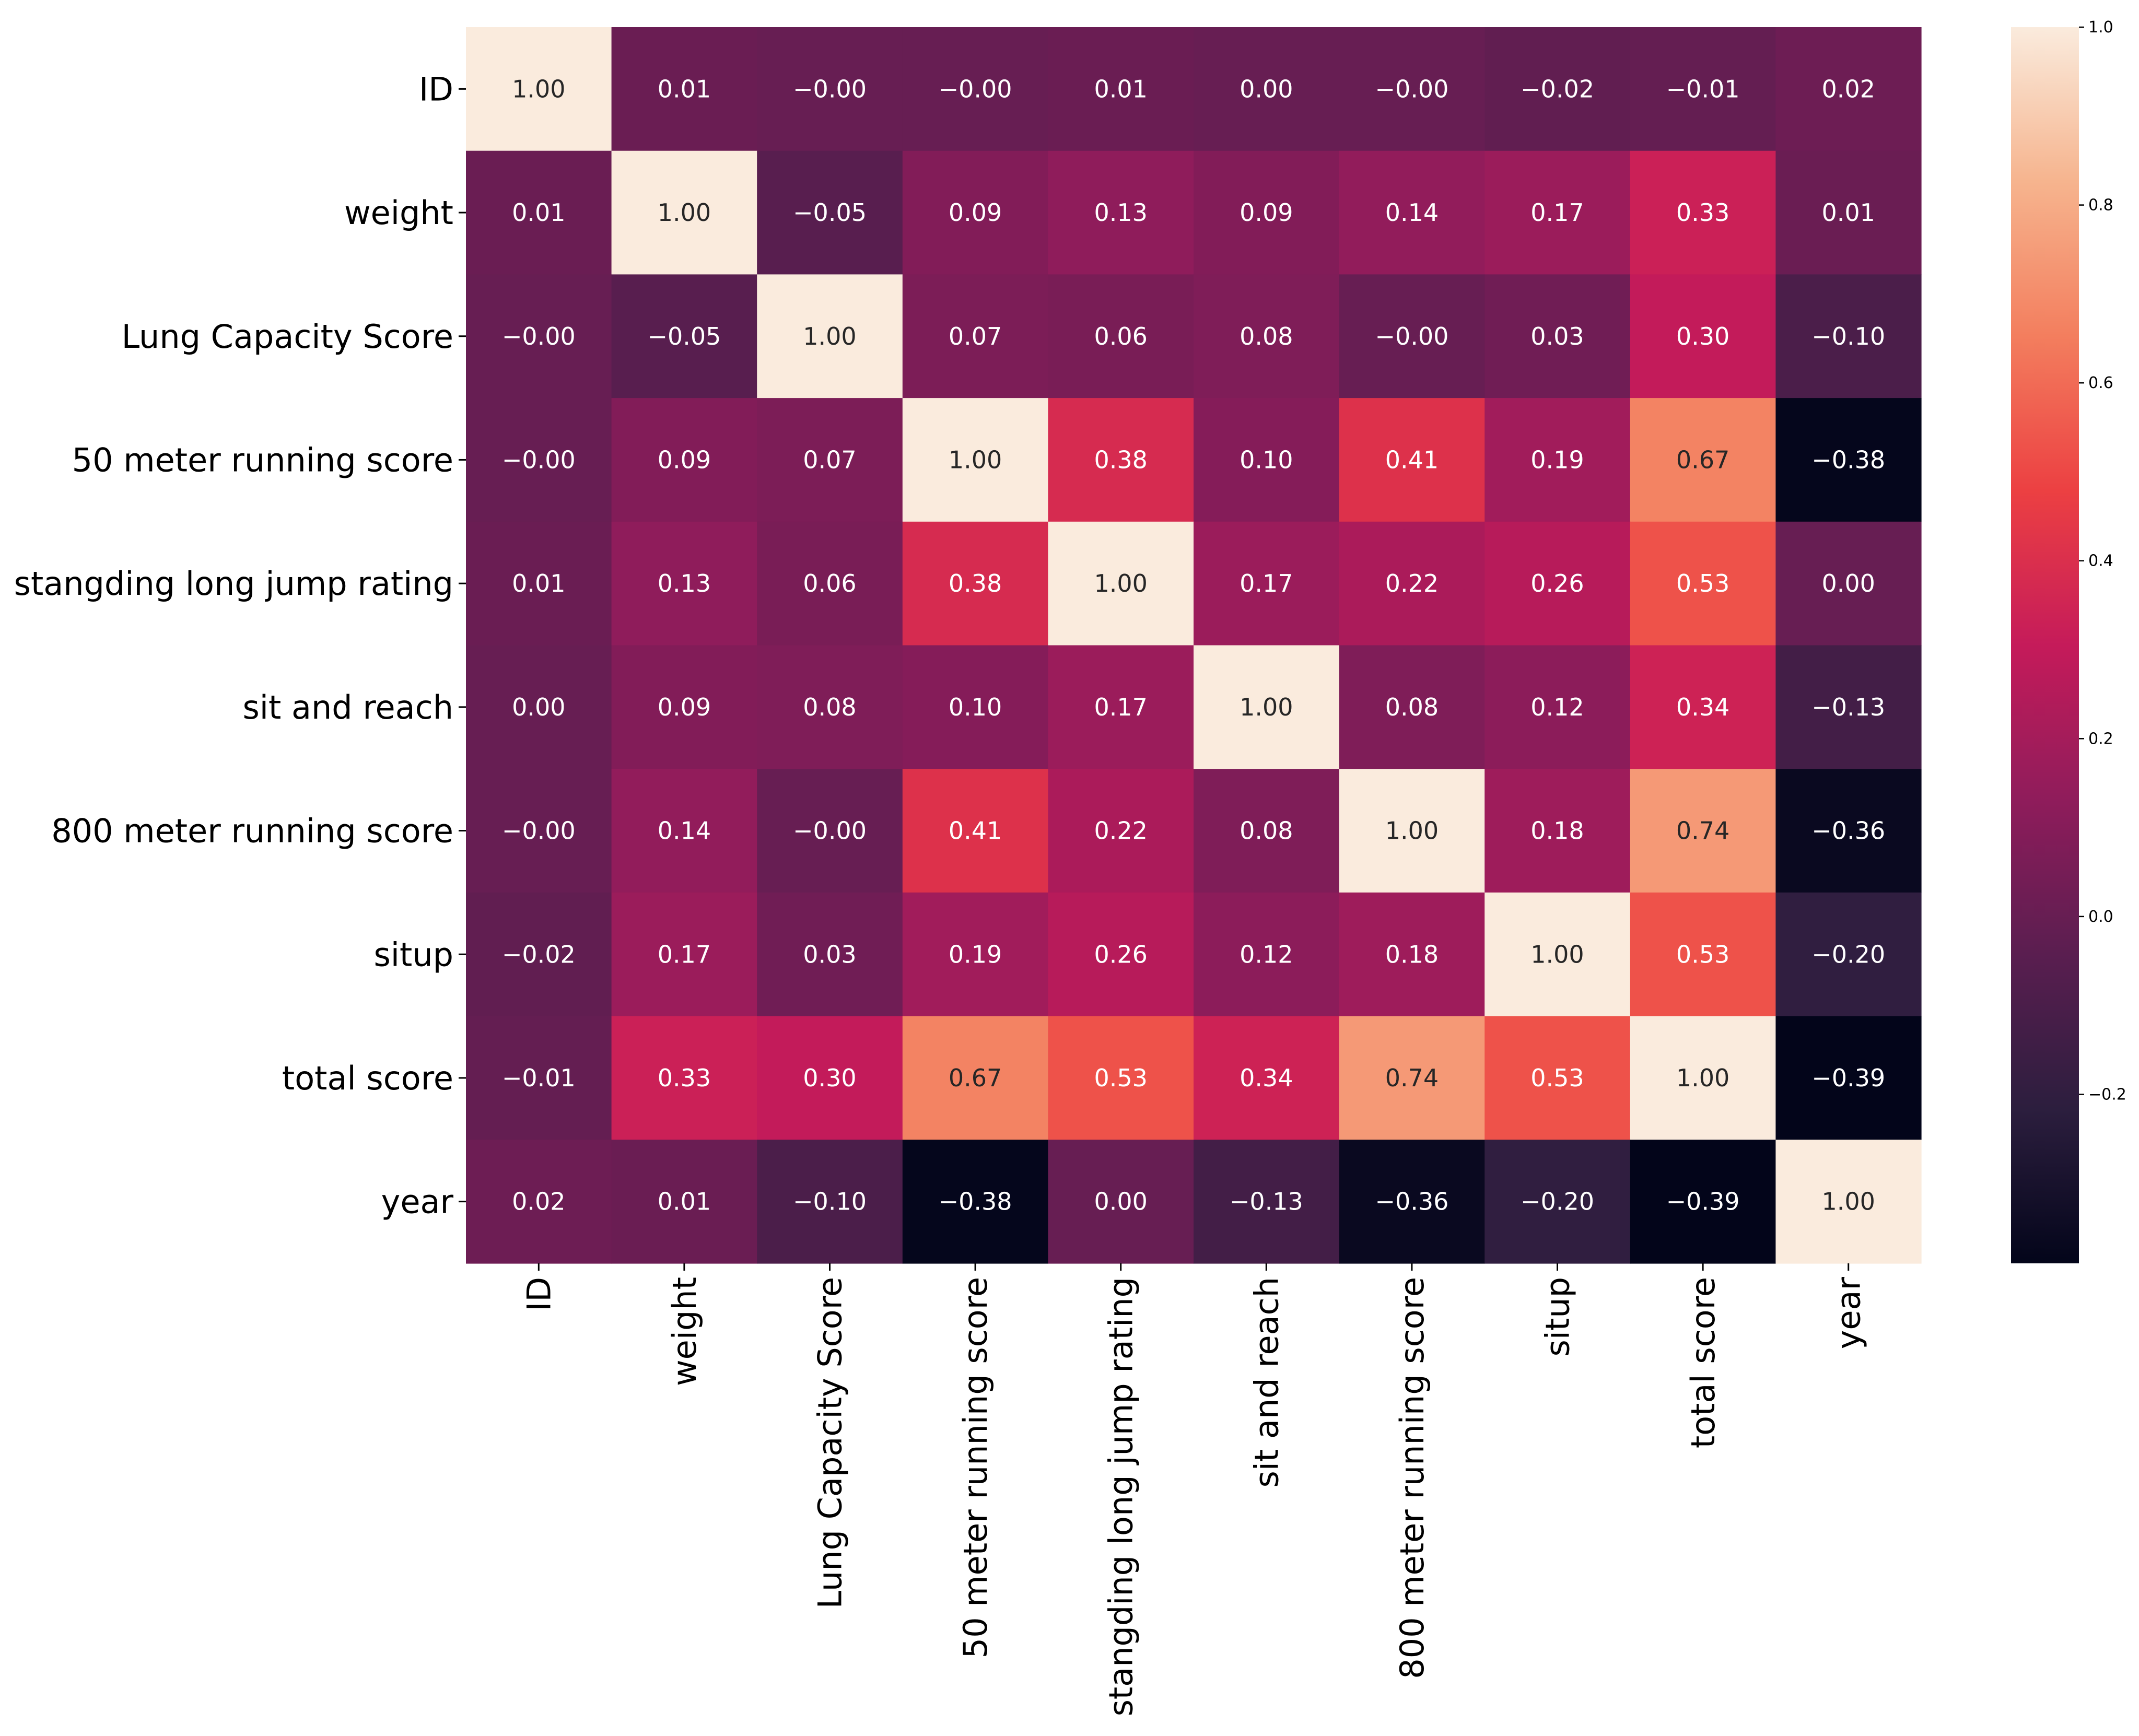 This screenshot has width=2139, height=1736. I want to click on cell-value-label: −0.05, so click(830, 212).